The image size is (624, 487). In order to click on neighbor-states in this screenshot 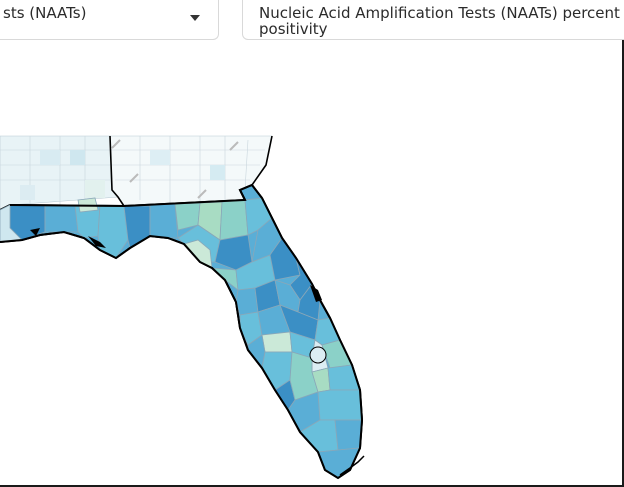, I will do `click(136, 173)`.